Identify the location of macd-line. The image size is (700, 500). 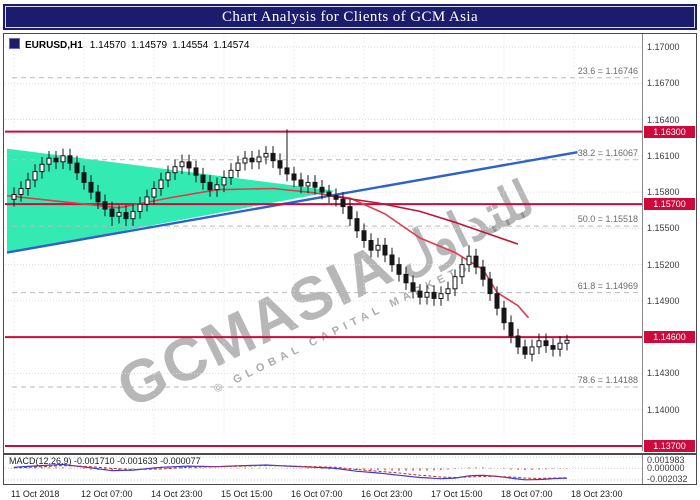
(290, 472).